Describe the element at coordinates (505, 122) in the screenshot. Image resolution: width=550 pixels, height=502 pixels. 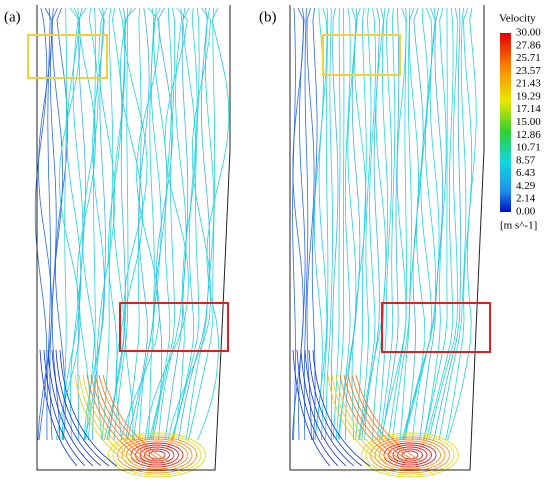
I see `colorbar` at that location.